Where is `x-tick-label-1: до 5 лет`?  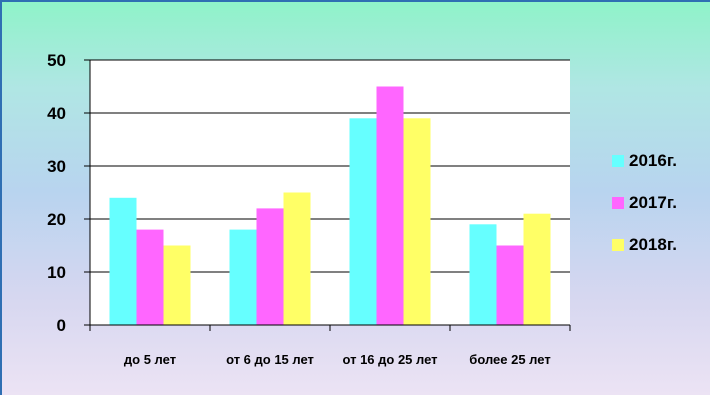 x-tick-label-1: до 5 лет is located at coordinates (150, 359).